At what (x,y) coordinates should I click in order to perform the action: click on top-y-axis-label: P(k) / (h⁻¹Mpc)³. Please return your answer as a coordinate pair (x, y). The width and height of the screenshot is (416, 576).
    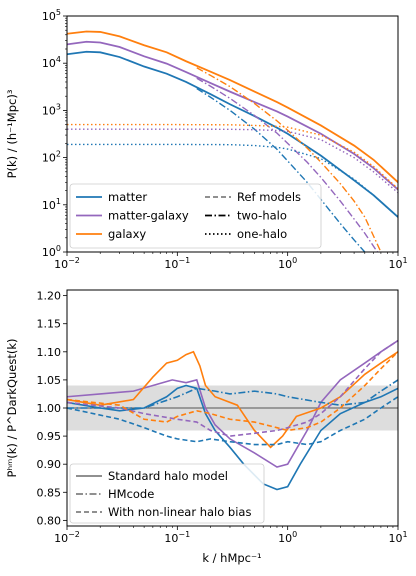
    Looking at the image, I should click on (12, 133).